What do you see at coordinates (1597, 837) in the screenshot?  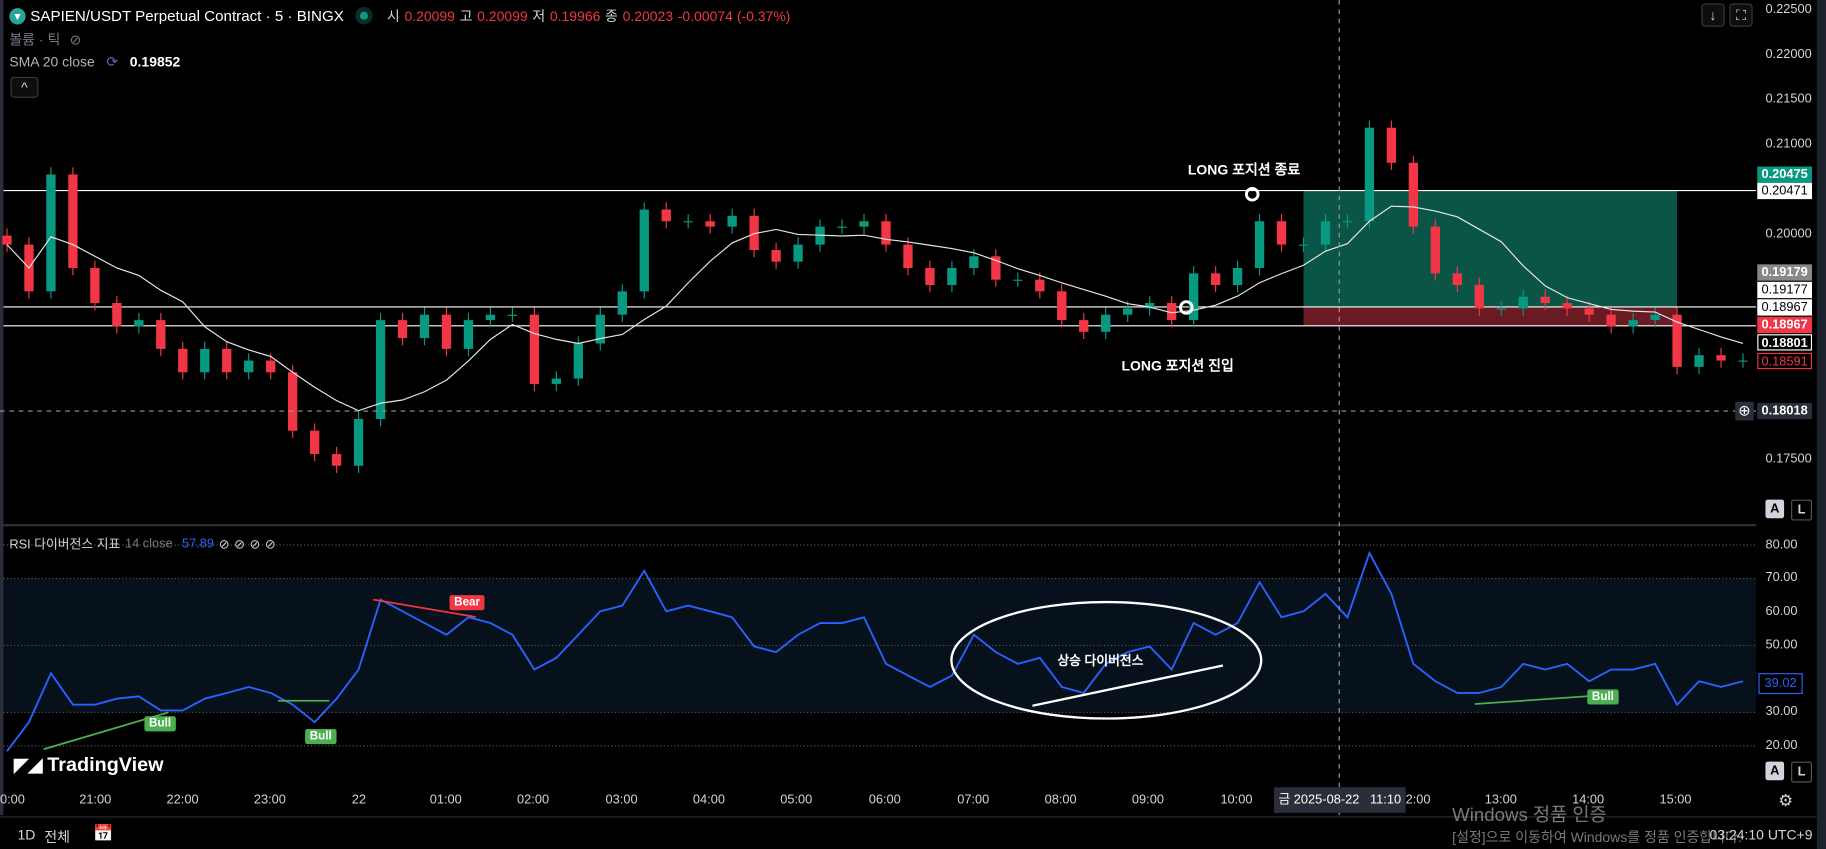 I see `windows-activation-subtitle: [설정]으로 이동하여 Windows를 정품 인증합니다.` at bounding box center [1597, 837].